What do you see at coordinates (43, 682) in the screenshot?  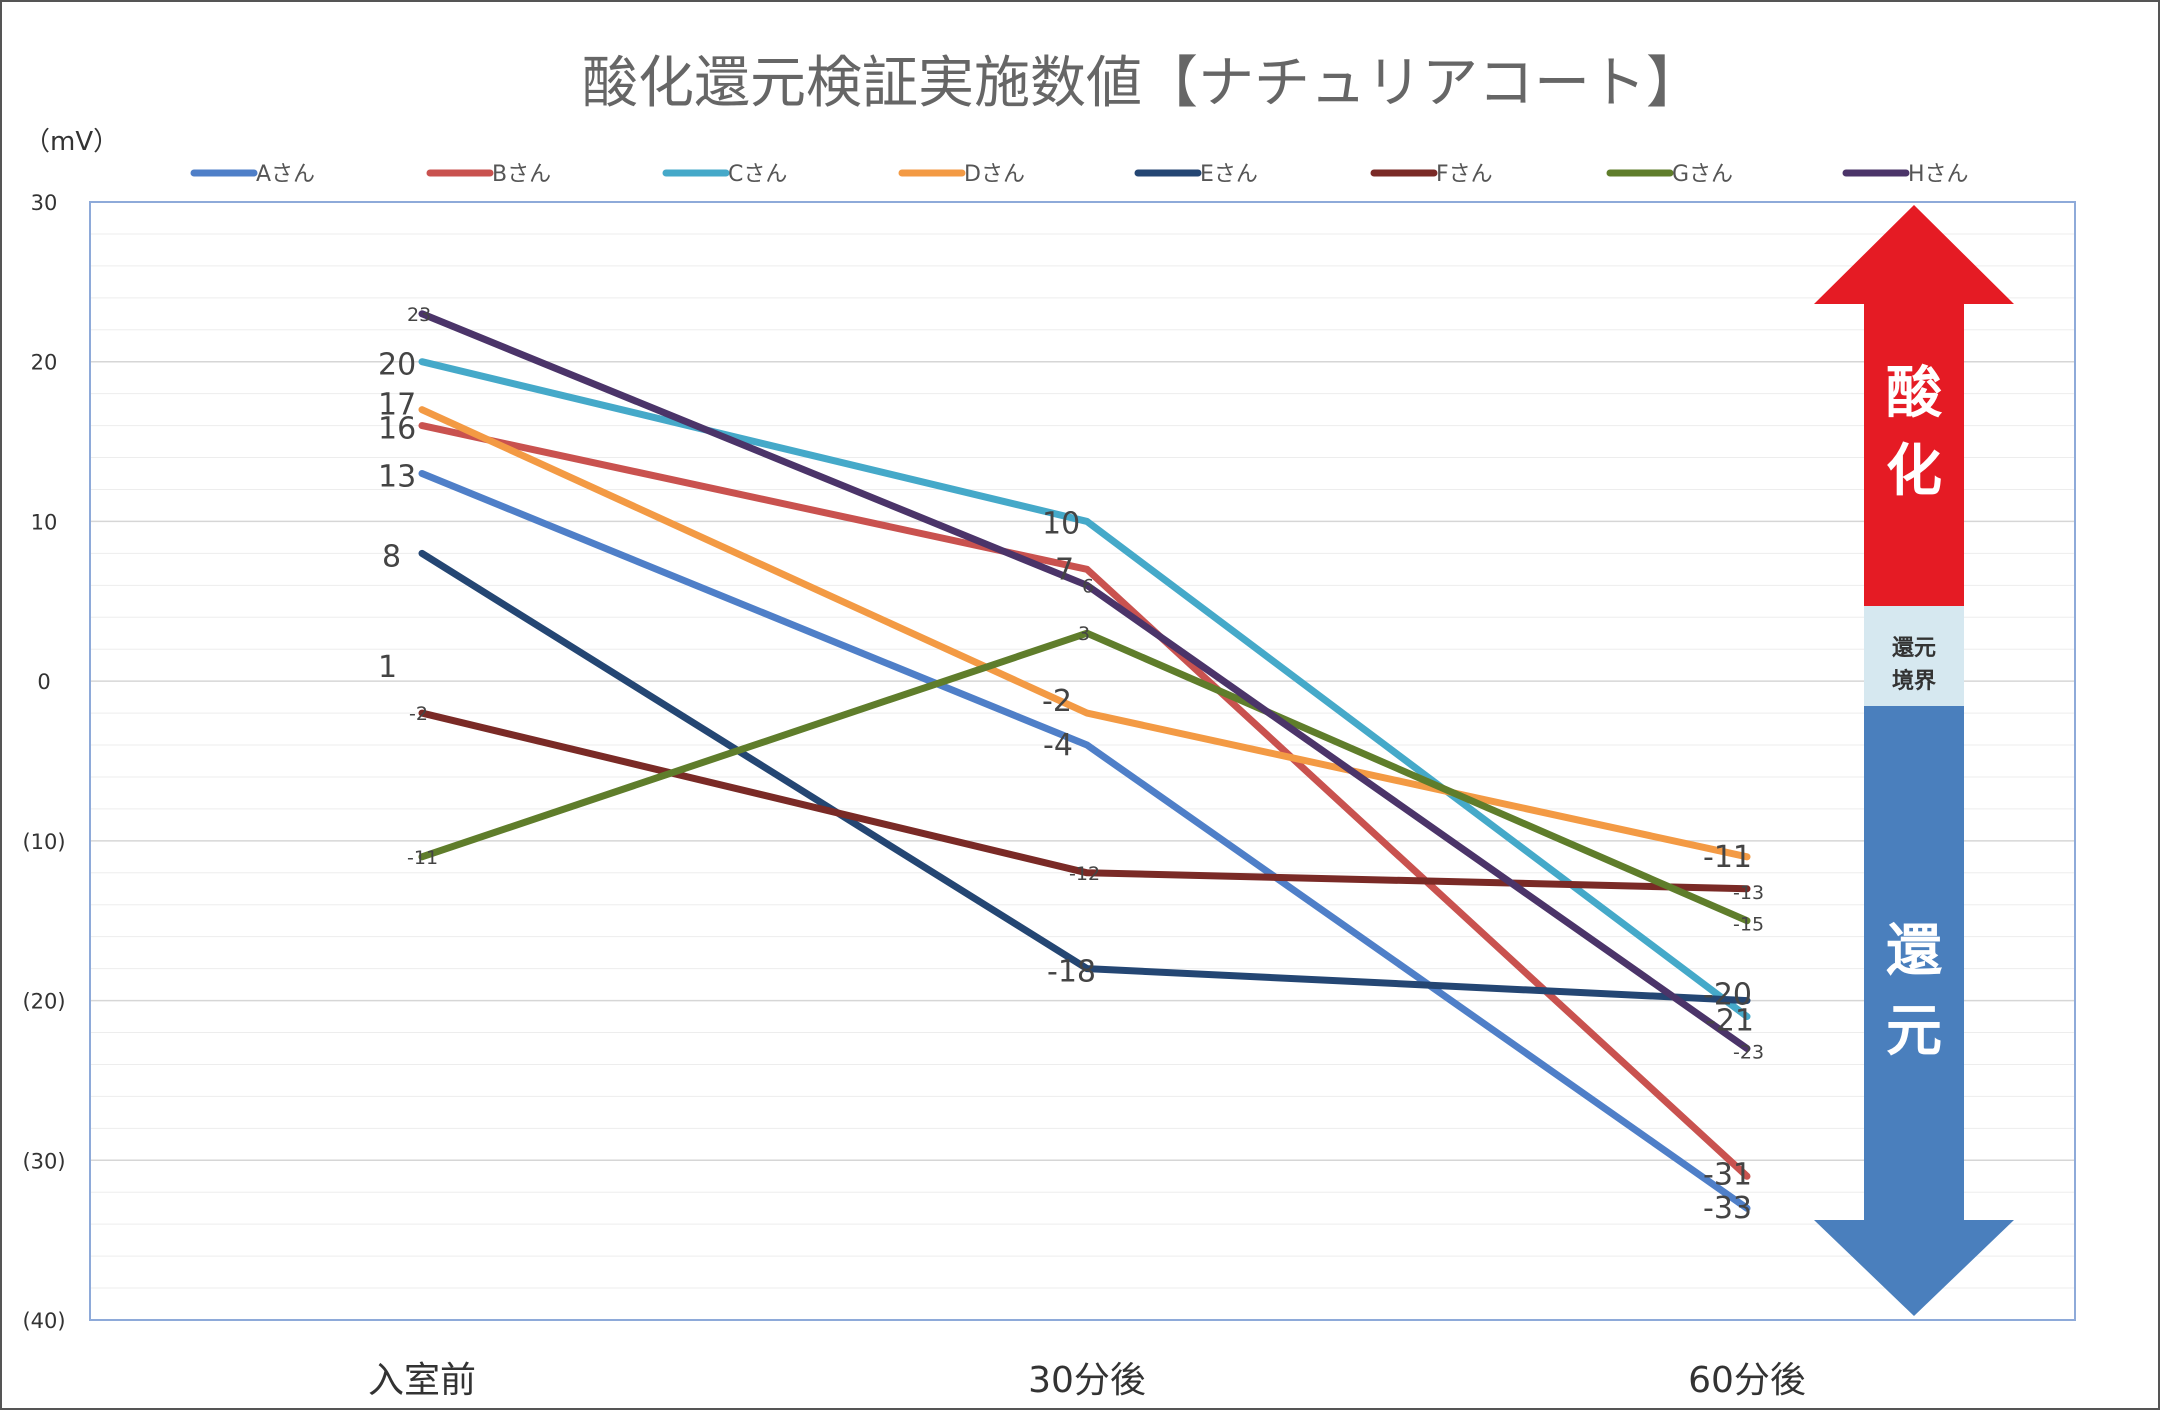 I see `y-tick-label: 0` at bounding box center [43, 682].